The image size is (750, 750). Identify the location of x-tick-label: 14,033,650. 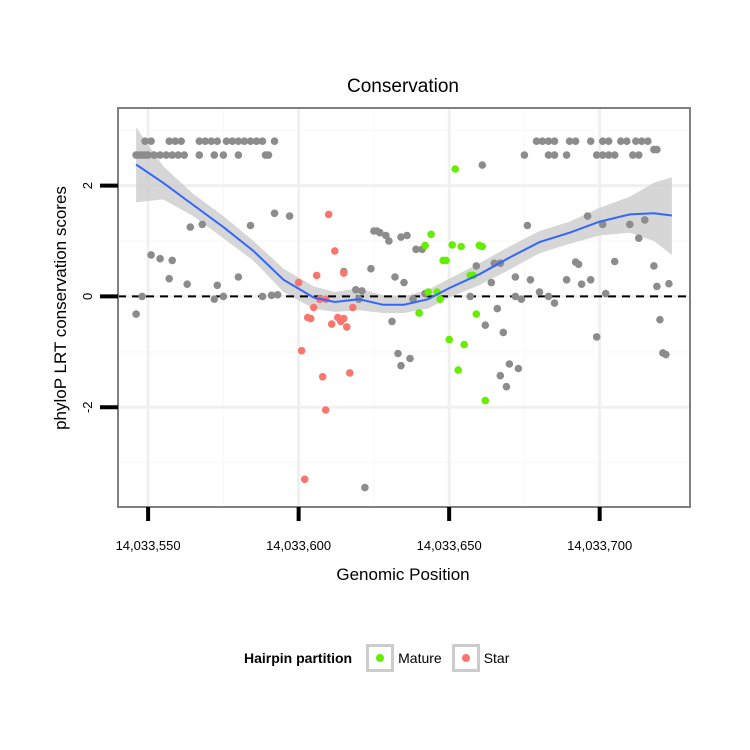
(449, 545).